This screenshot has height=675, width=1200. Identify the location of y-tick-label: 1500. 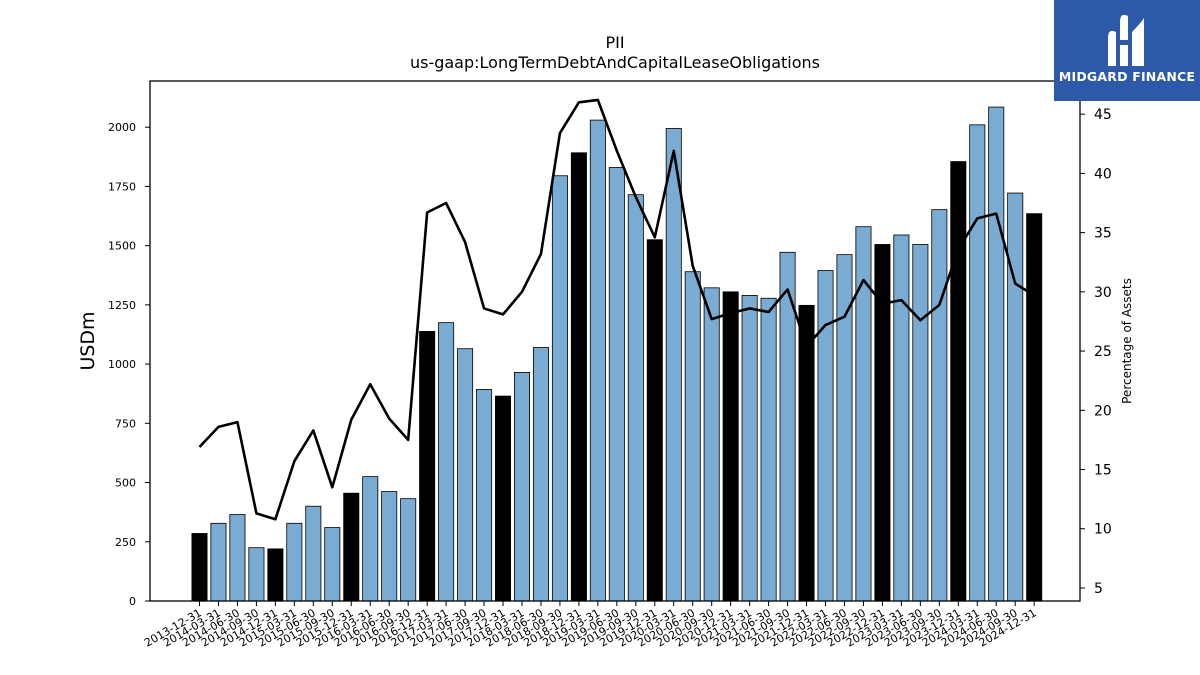
(122, 246).